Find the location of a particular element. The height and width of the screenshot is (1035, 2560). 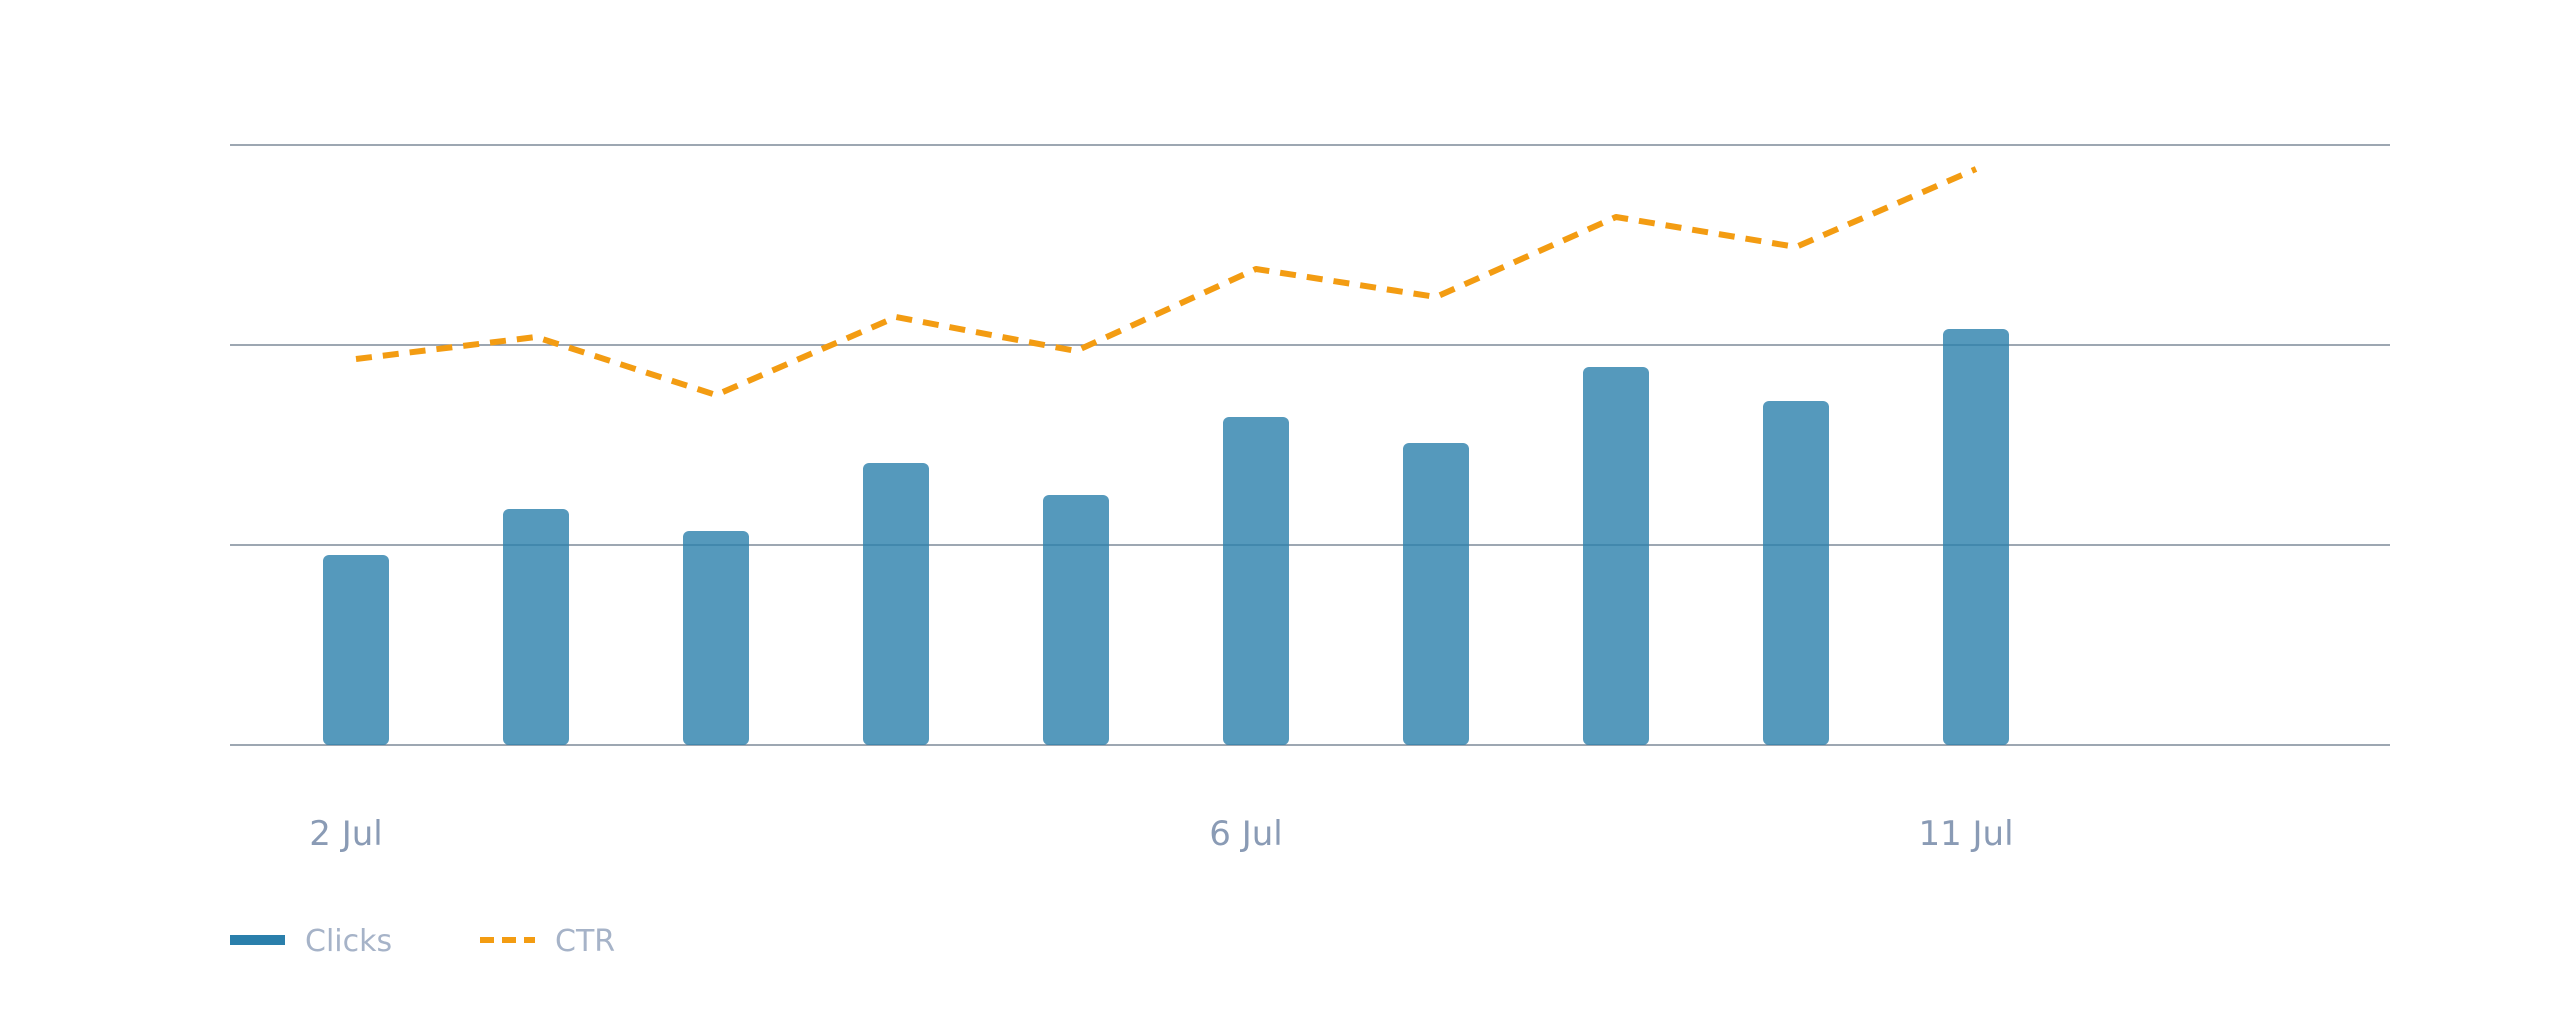

clicks-bar-4-jul is located at coordinates (716, 638).